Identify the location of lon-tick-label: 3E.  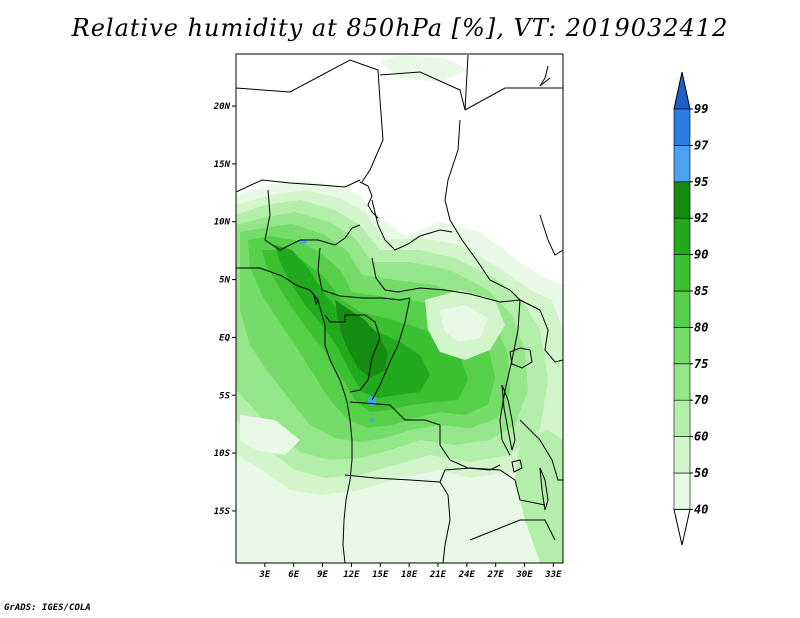
(264, 575).